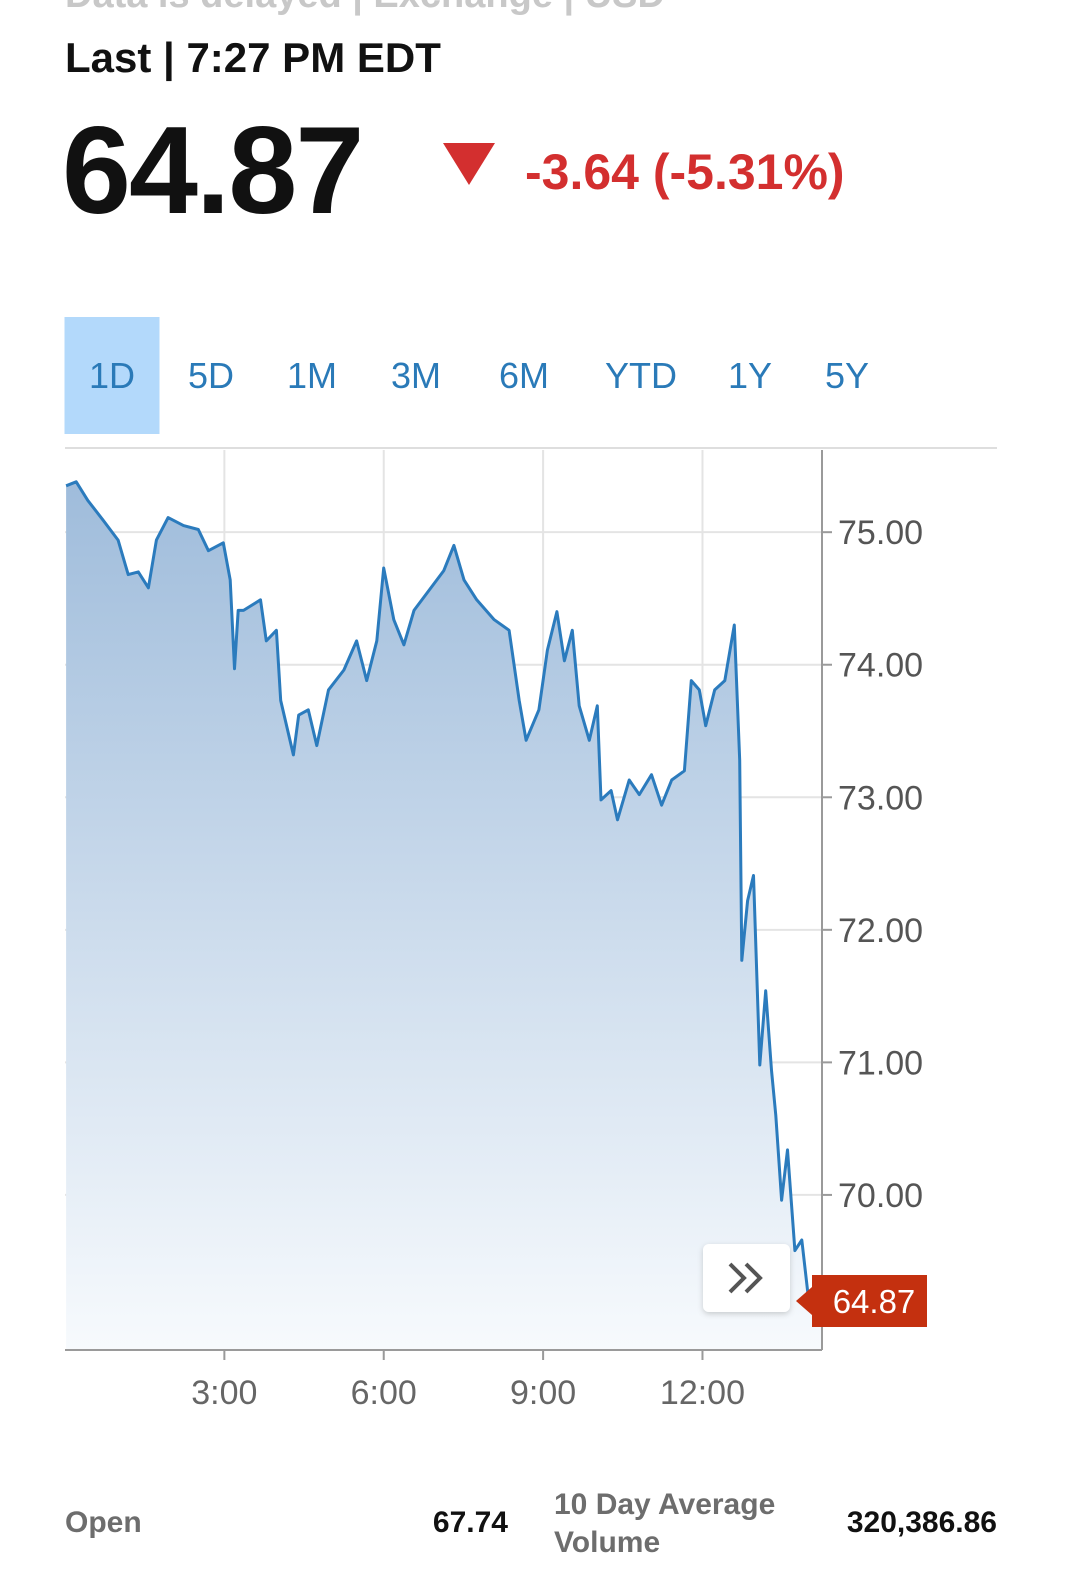 The image size is (1079, 1591). I want to click on down-arrow, so click(469, 164).